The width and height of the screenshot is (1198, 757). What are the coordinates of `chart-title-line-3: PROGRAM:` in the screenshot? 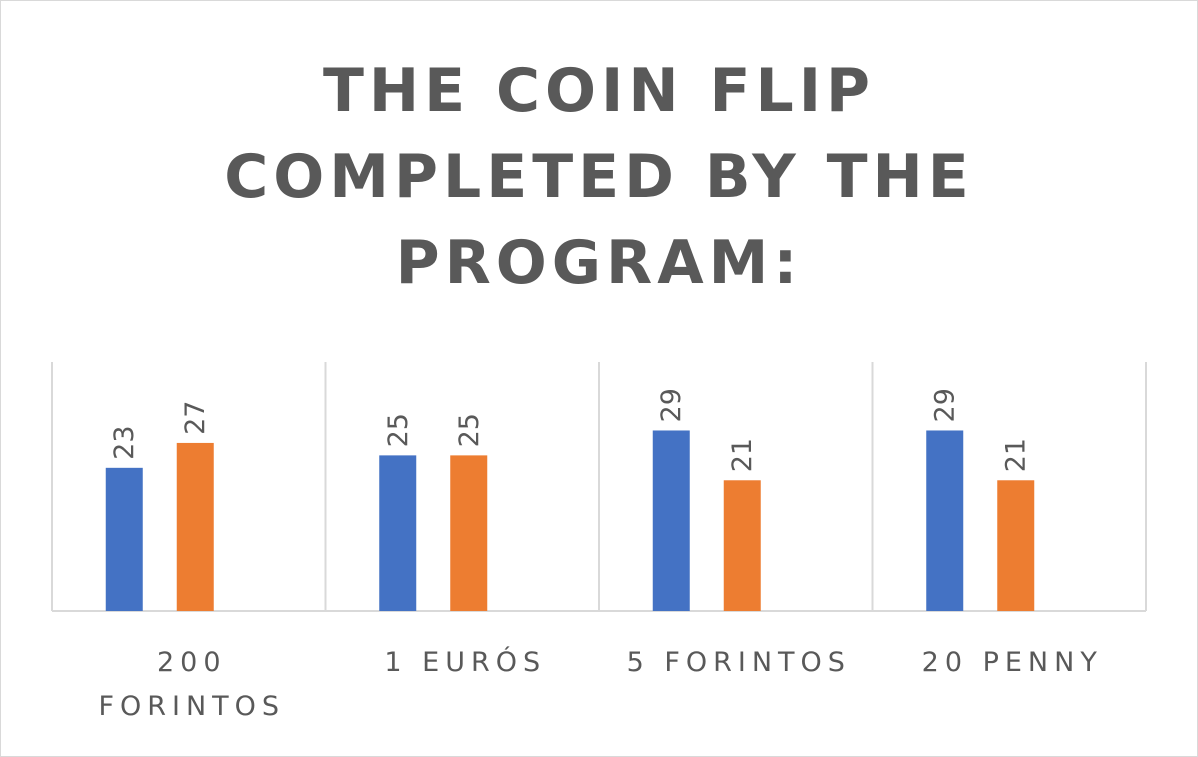 It's located at (599, 263).